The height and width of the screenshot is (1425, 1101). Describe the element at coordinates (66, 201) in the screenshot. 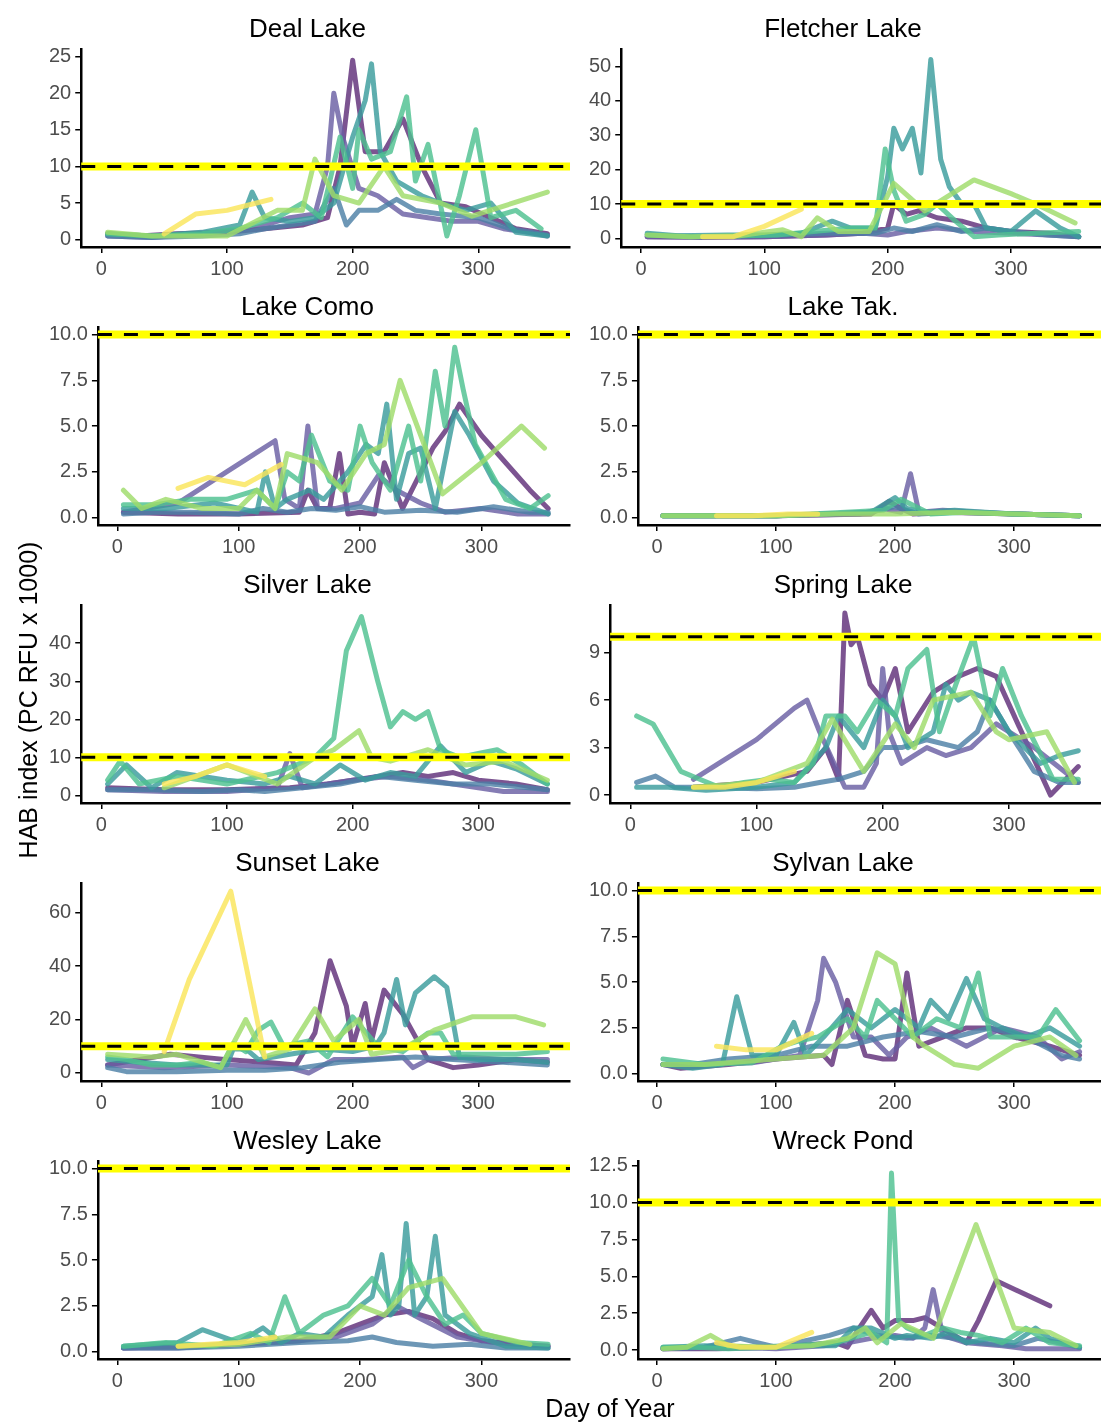

I see `y-tick-label: 5` at that location.